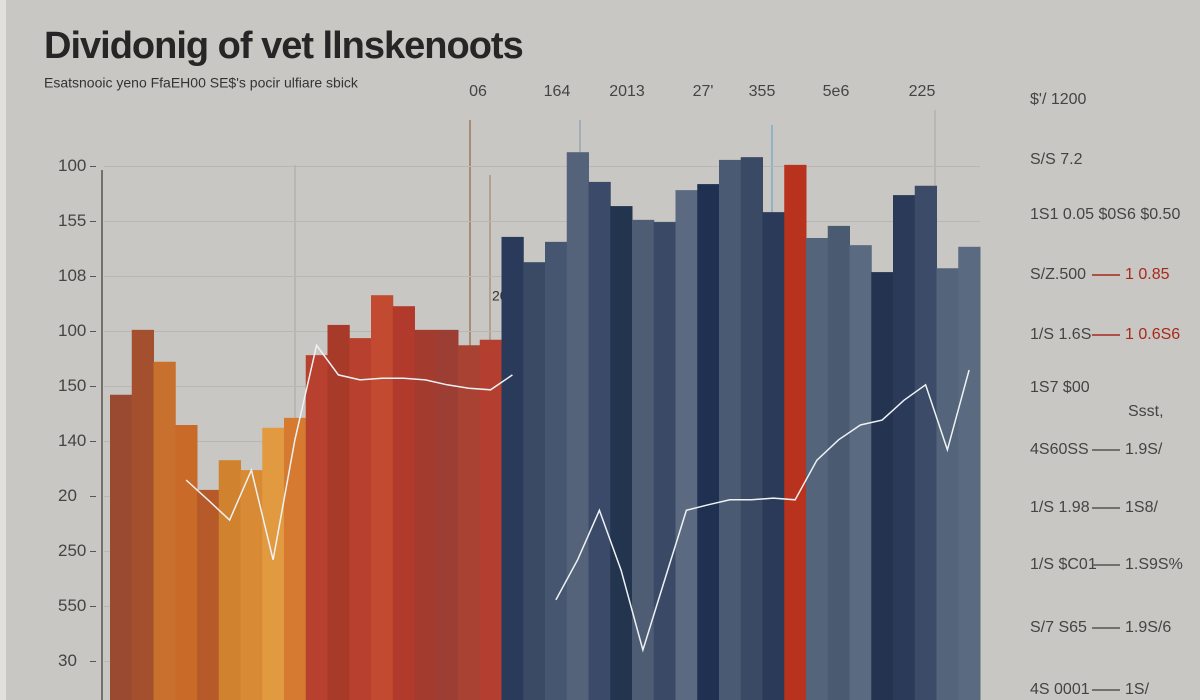  What do you see at coordinates (1060, 507) in the screenshot?
I see `right-label: 1/S 1.98` at bounding box center [1060, 507].